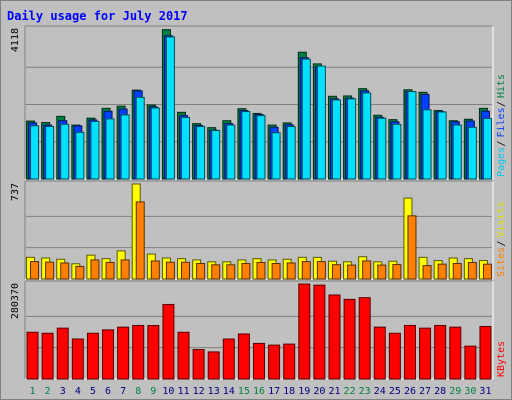 This screenshot has height=400, width=512. Describe the element at coordinates (289, 391) in the screenshot. I see `x-tick-label: 18` at that location.